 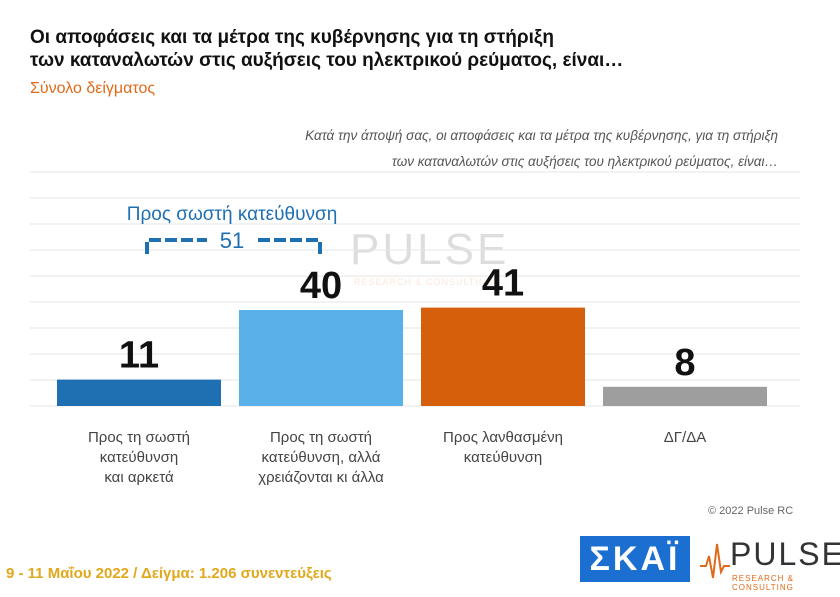 What do you see at coordinates (139, 356) in the screenshot?
I see `data-label: 11` at bounding box center [139, 356].